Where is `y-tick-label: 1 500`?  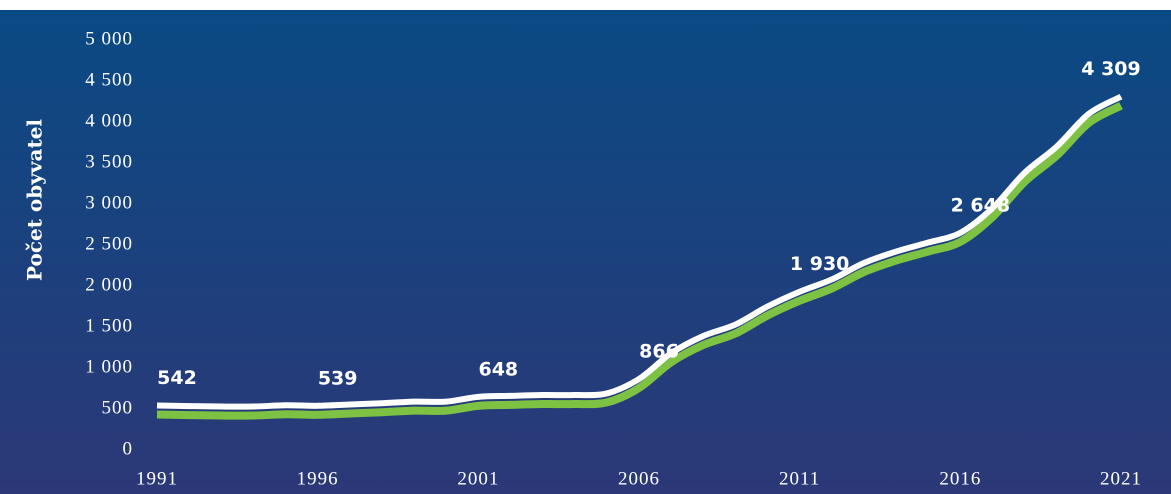
y-tick-label: 1 500 is located at coordinates (109, 325).